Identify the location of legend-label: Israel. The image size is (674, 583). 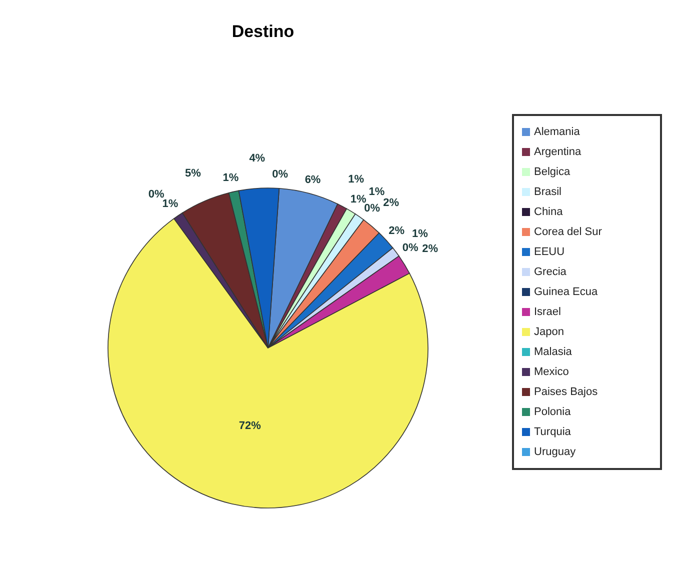
(547, 312).